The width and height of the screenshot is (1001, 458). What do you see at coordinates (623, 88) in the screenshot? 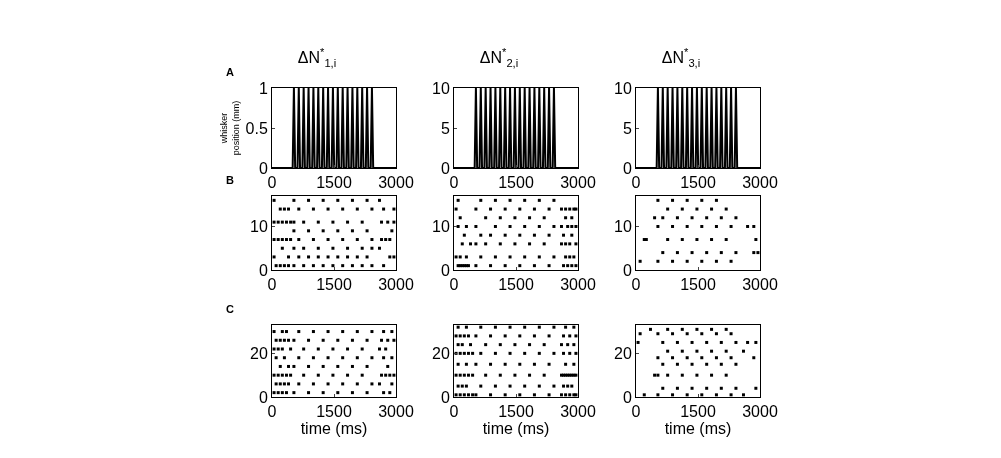
I see `y-tick-label: 10` at bounding box center [623, 88].